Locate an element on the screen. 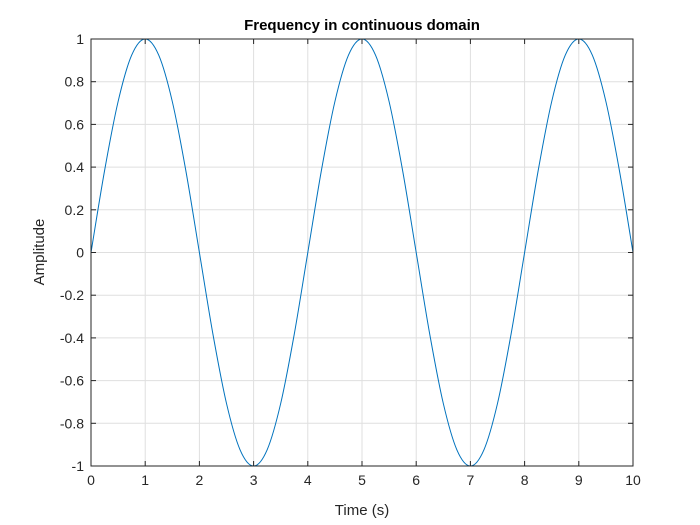  y-tick-label: 0.2 is located at coordinates (75, 210).